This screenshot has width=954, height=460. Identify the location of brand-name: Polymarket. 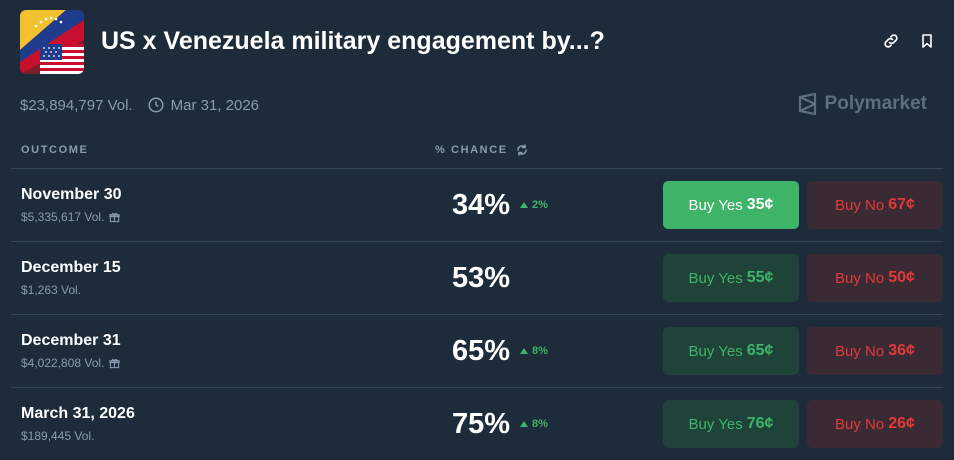
(875, 103).